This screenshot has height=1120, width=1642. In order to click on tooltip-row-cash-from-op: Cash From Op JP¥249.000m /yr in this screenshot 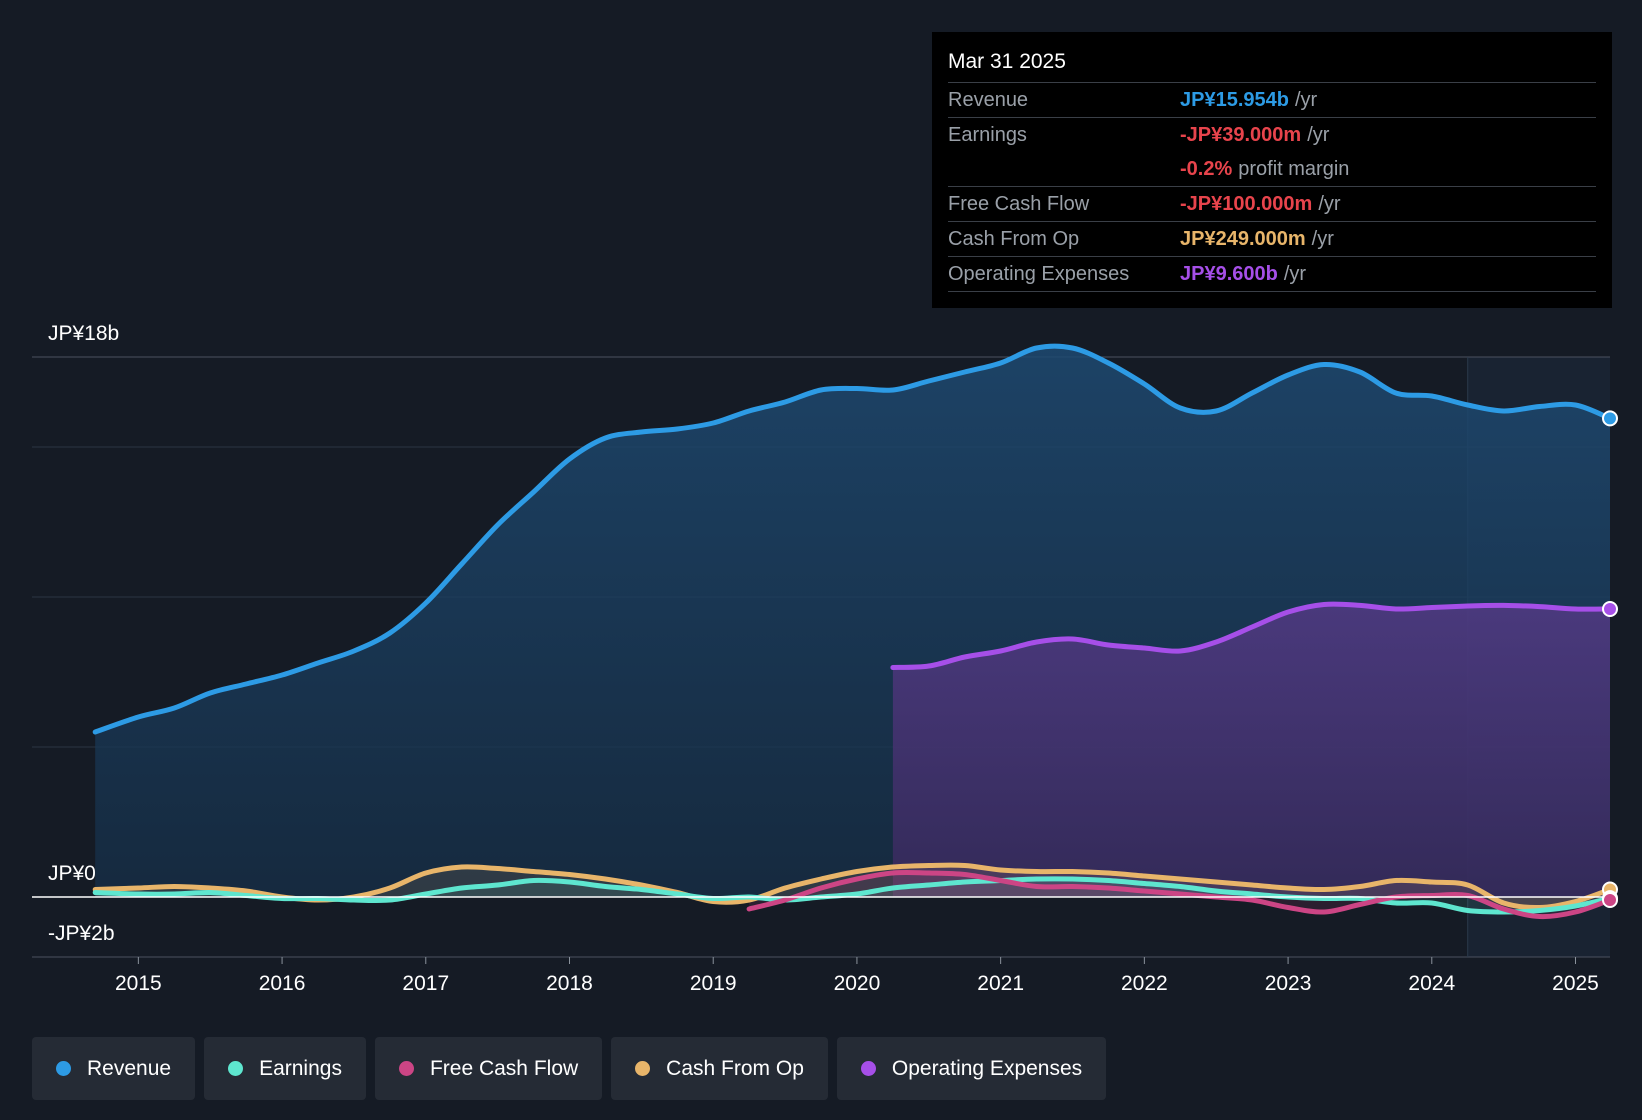, I will do `click(1272, 238)`.